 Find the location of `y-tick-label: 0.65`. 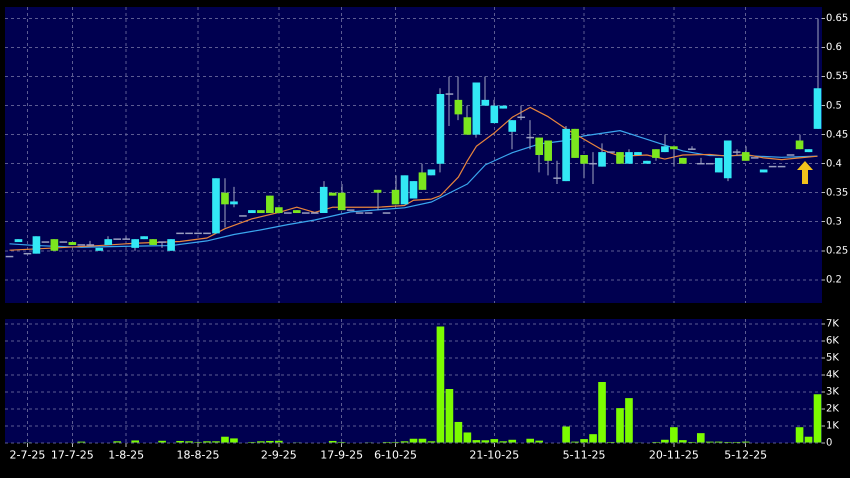

y-tick-label: 0.65 is located at coordinates (837, 18).